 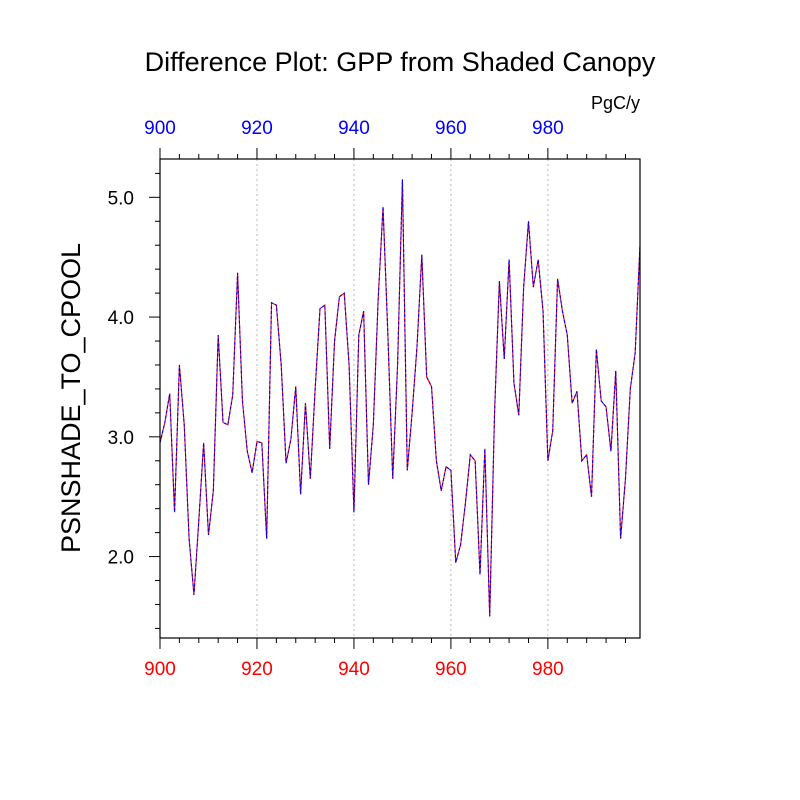 I want to click on x-tick-label-top: 920, so click(x=257, y=128).